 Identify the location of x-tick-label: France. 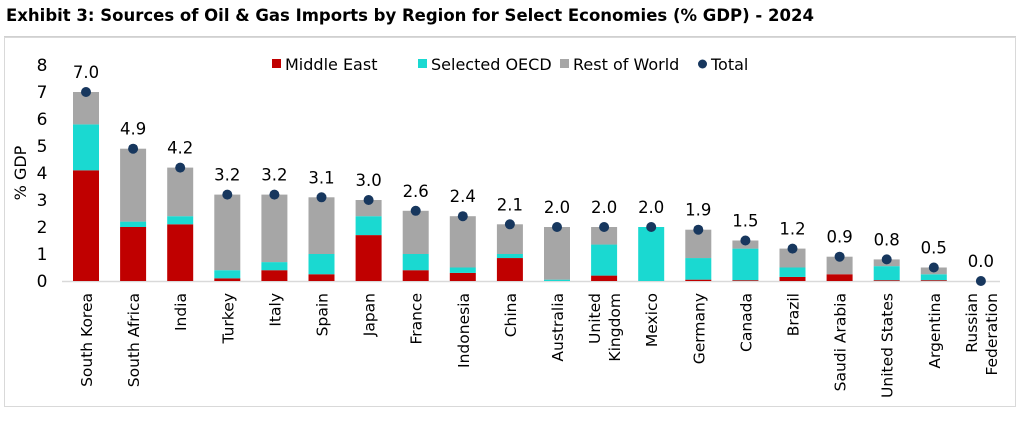
(417, 319).